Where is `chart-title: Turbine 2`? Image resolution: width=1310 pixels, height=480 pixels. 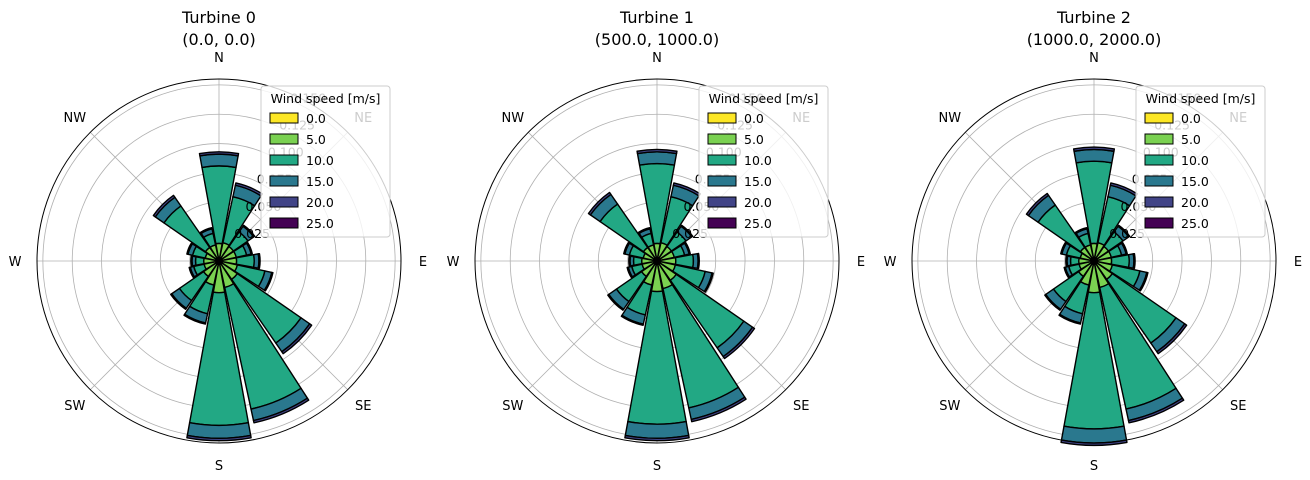 chart-title: Turbine 2 is located at coordinates (1093, 17).